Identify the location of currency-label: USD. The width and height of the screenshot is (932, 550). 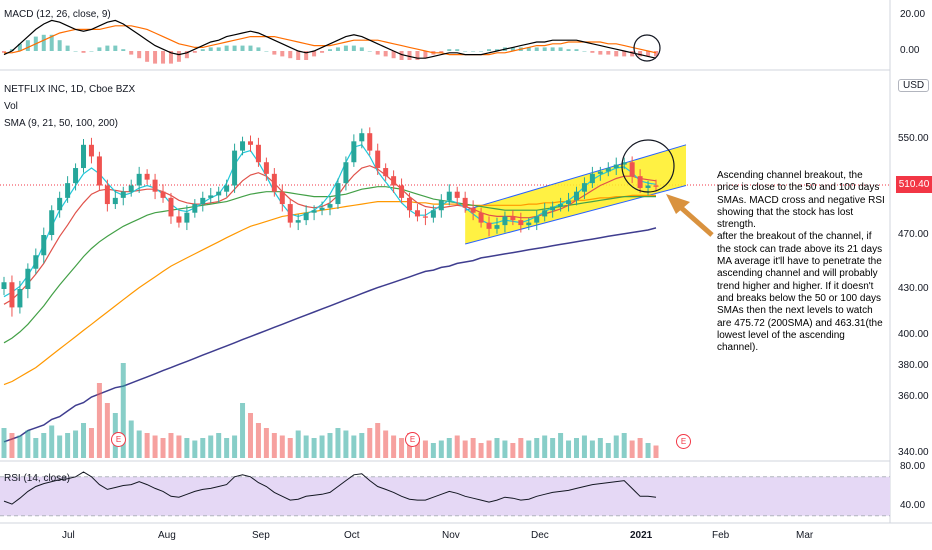
(914, 85).